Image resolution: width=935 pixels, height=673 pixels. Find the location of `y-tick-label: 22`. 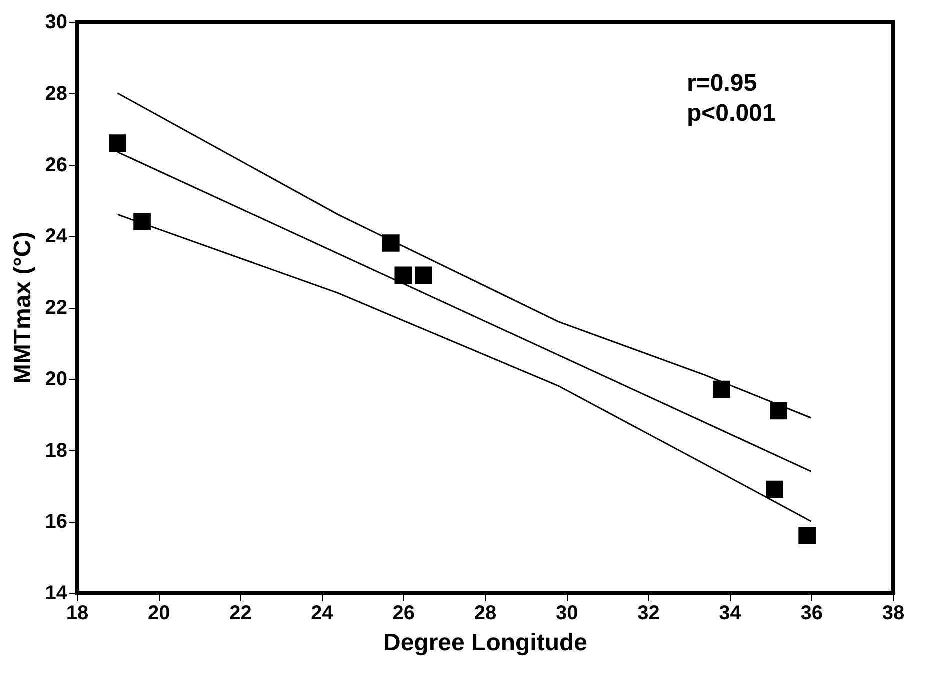

y-tick-label: 22 is located at coordinates (56, 308).